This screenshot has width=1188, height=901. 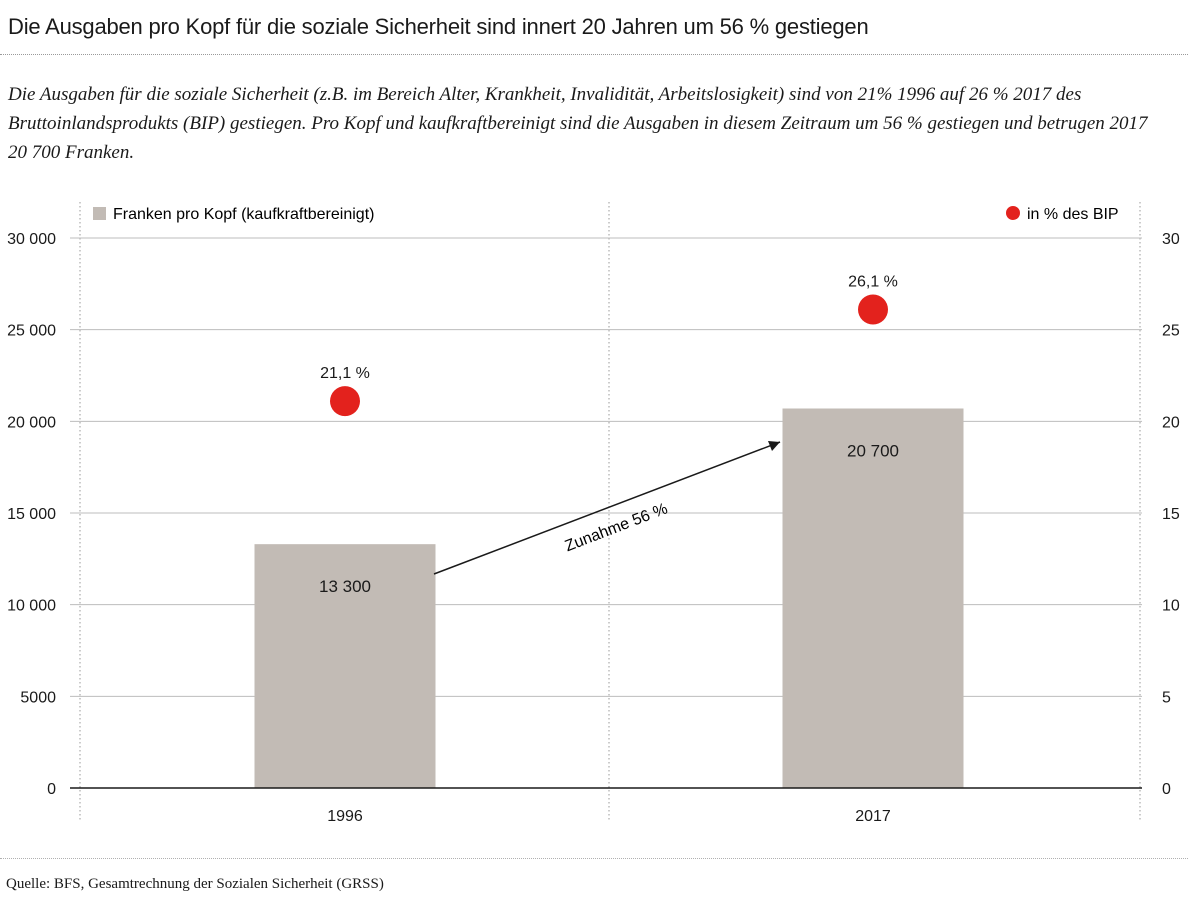 What do you see at coordinates (1166, 789) in the screenshot?
I see `right-tick-label: 0` at bounding box center [1166, 789].